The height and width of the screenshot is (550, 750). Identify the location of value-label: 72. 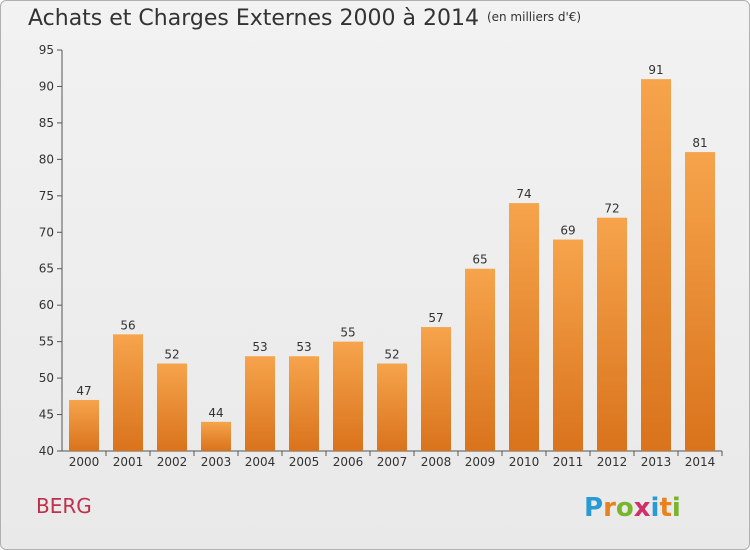
(611, 209).